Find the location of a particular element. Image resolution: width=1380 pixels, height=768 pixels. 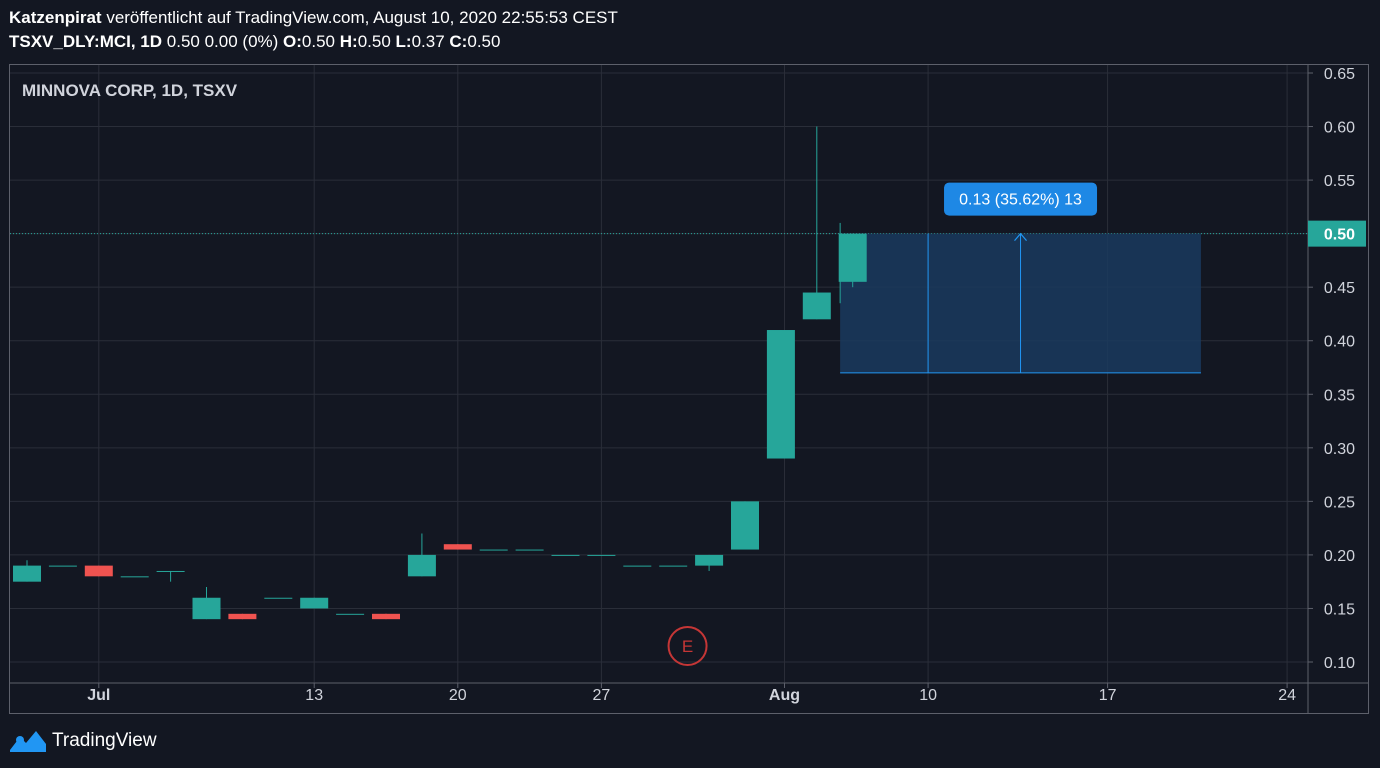

price-tick-label: 0.40 is located at coordinates (1339, 342).